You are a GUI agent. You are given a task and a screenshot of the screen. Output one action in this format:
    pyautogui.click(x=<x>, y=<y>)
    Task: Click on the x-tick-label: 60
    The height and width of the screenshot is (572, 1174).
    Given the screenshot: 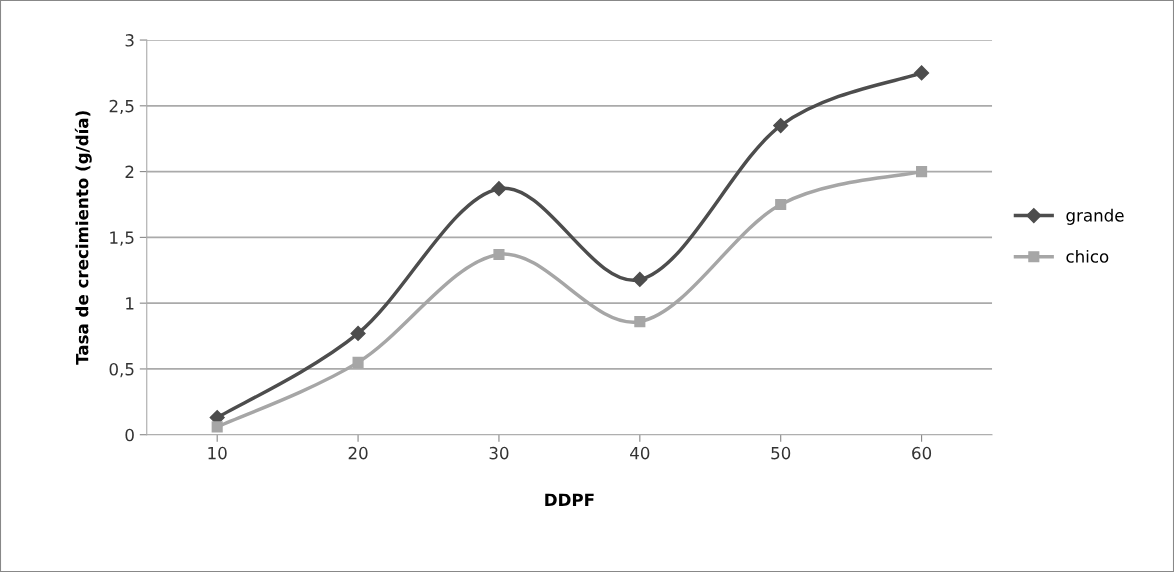 What is the action you would take?
    pyautogui.click(x=922, y=453)
    